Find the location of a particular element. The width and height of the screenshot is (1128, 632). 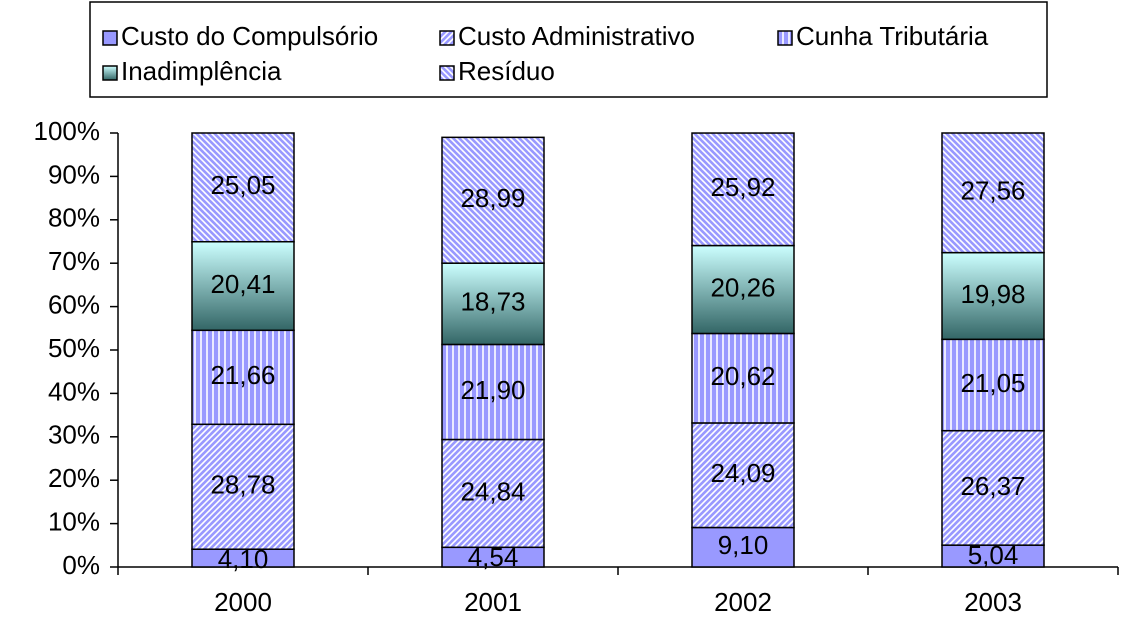

data-label: 20,62 is located at coordinates (742, 376).